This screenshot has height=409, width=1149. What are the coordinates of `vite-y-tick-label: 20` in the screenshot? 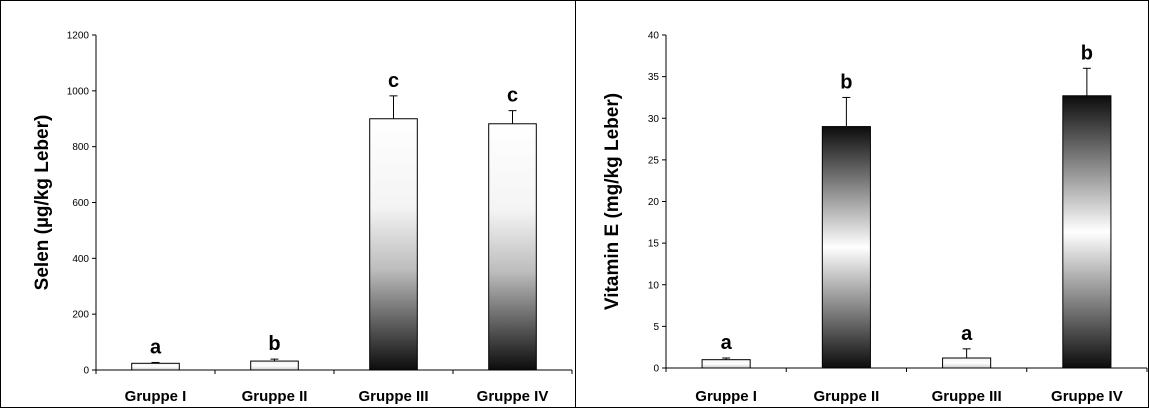 It's located at (654, 202).